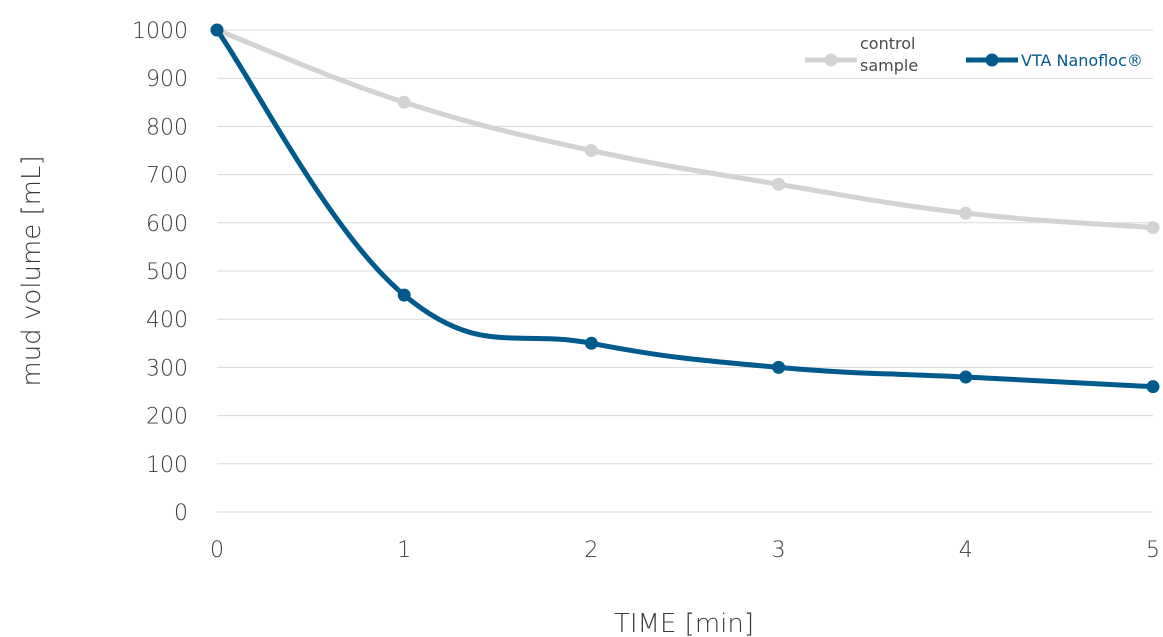  What do you see at coordinates (167, 465) in the screenshot?
I see `y-tick-label: 100` at bounding box center [167, 465].